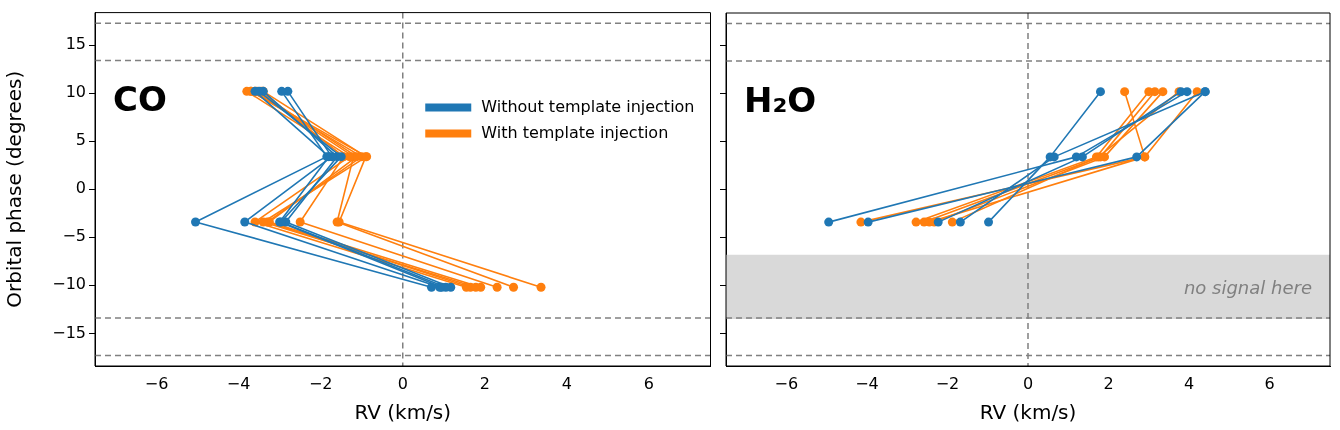  Describe the element at coordinates (1247, 287) in the screenshot. I see `band-label: no signal here` at that location.